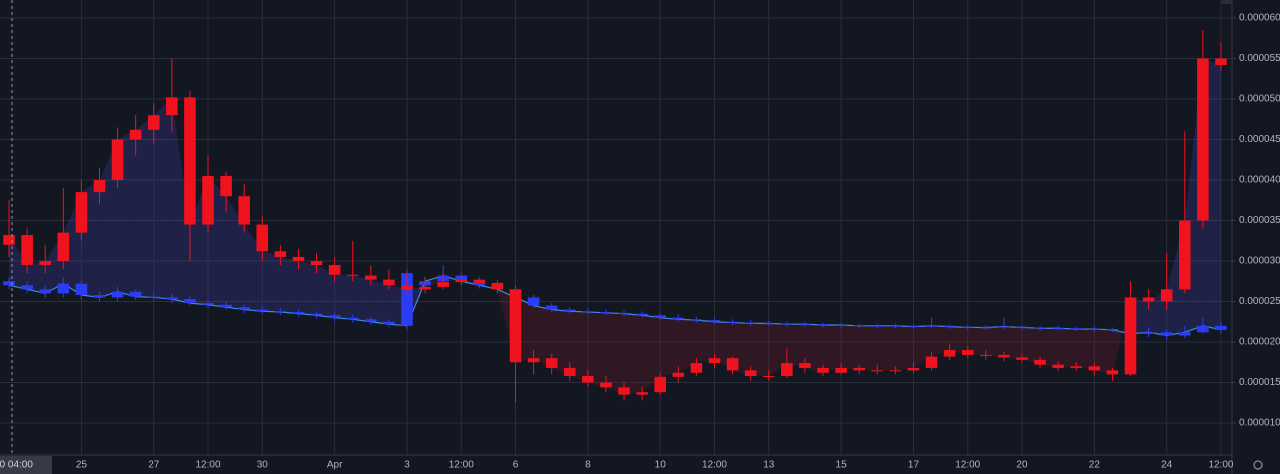 The width and height of the screenshot is (1280, 474). Describe the element at coordinates (1258, 465) in the screenshot. I see `settings-icon` at that location.